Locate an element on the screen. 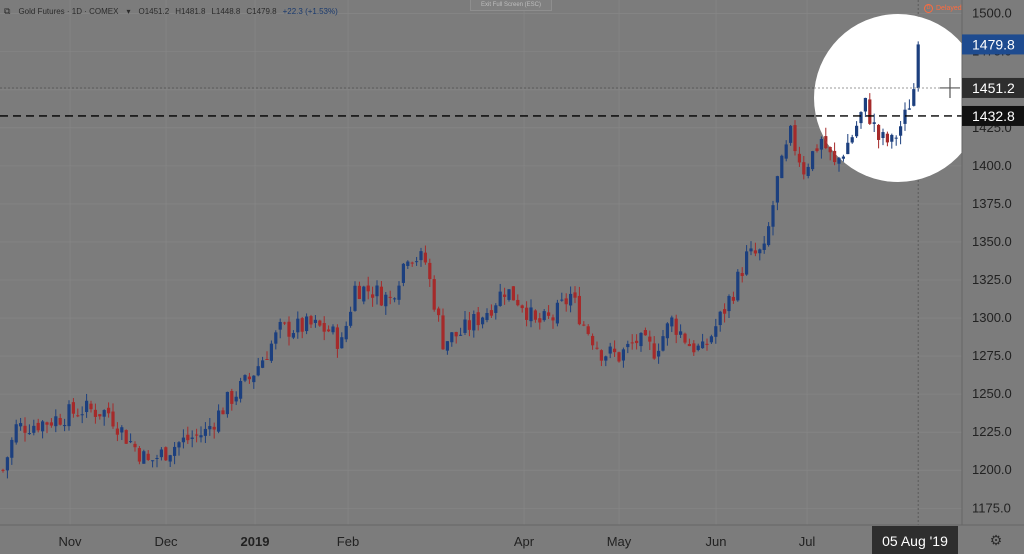 The image size is (1024, 554). symbol-label: Gold Futures · 1D · COMEX is located at coordinates (68, 11).